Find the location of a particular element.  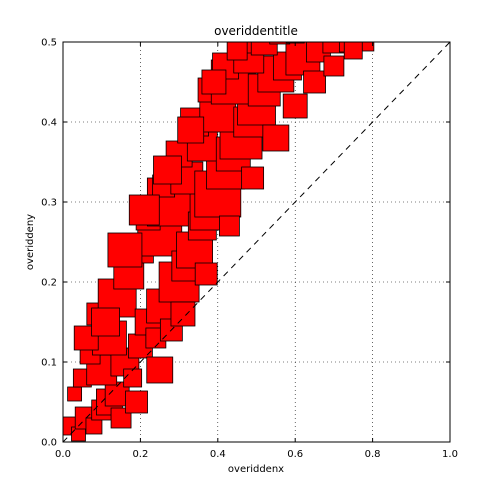

y-tick-label: 0.1 is located at coordinates (49, 363).